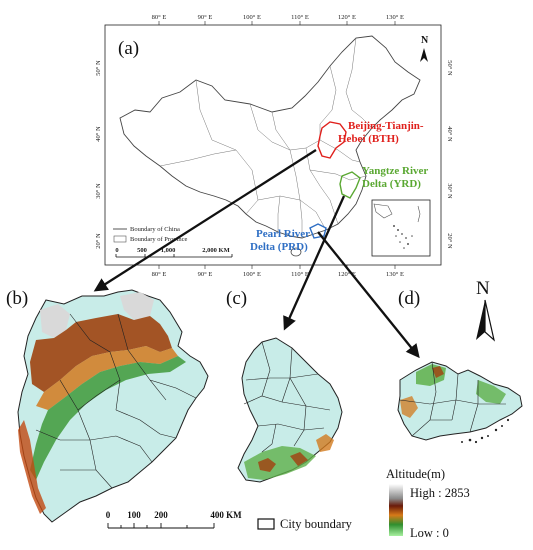 Image resolution: width=533 pixels, height=550 pixels. I want to click on bottom-tick-90: 90° E, so click(205, 274).